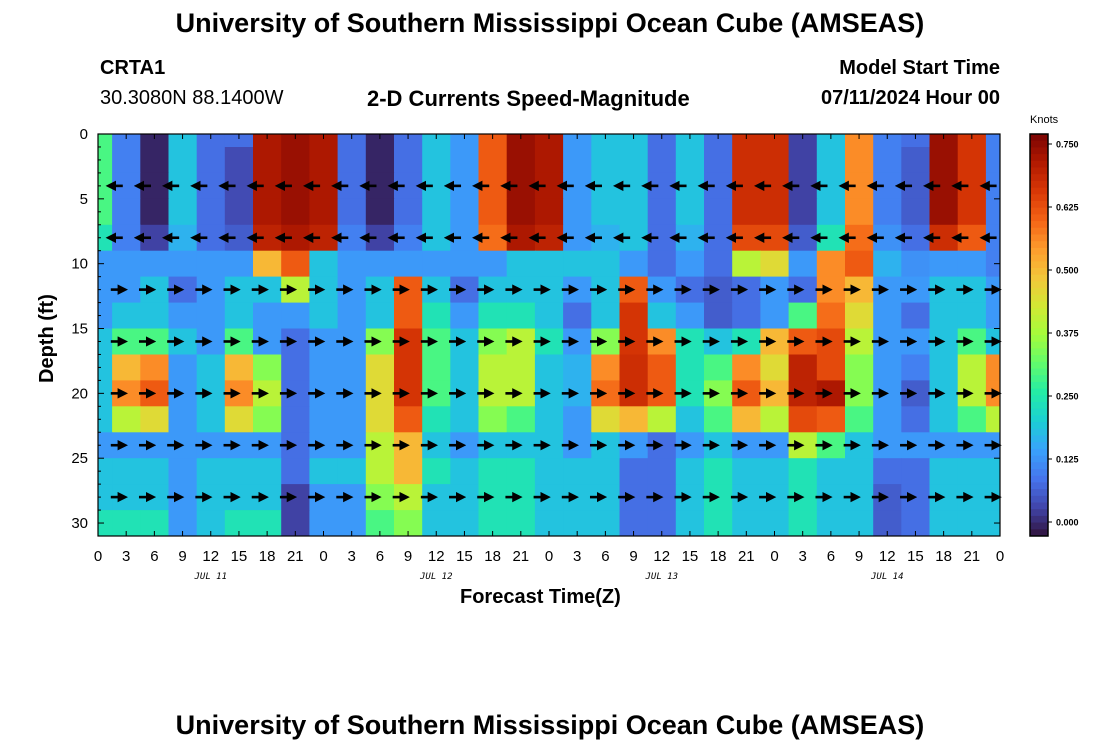 The image size is (1100, 750). I want to click on x-axis-label: Forecast Time(Z), so click(540, 597).